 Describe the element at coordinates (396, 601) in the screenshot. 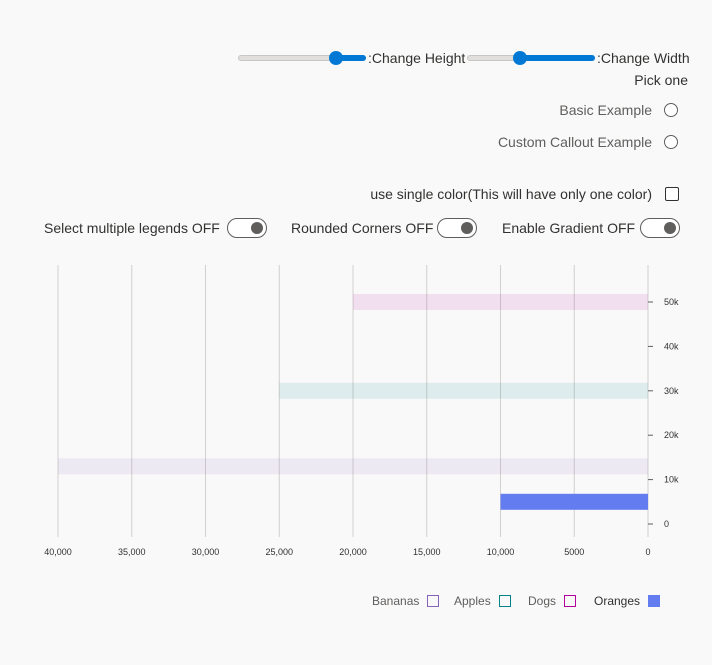

I see `legend-label: Bananas` at that location.